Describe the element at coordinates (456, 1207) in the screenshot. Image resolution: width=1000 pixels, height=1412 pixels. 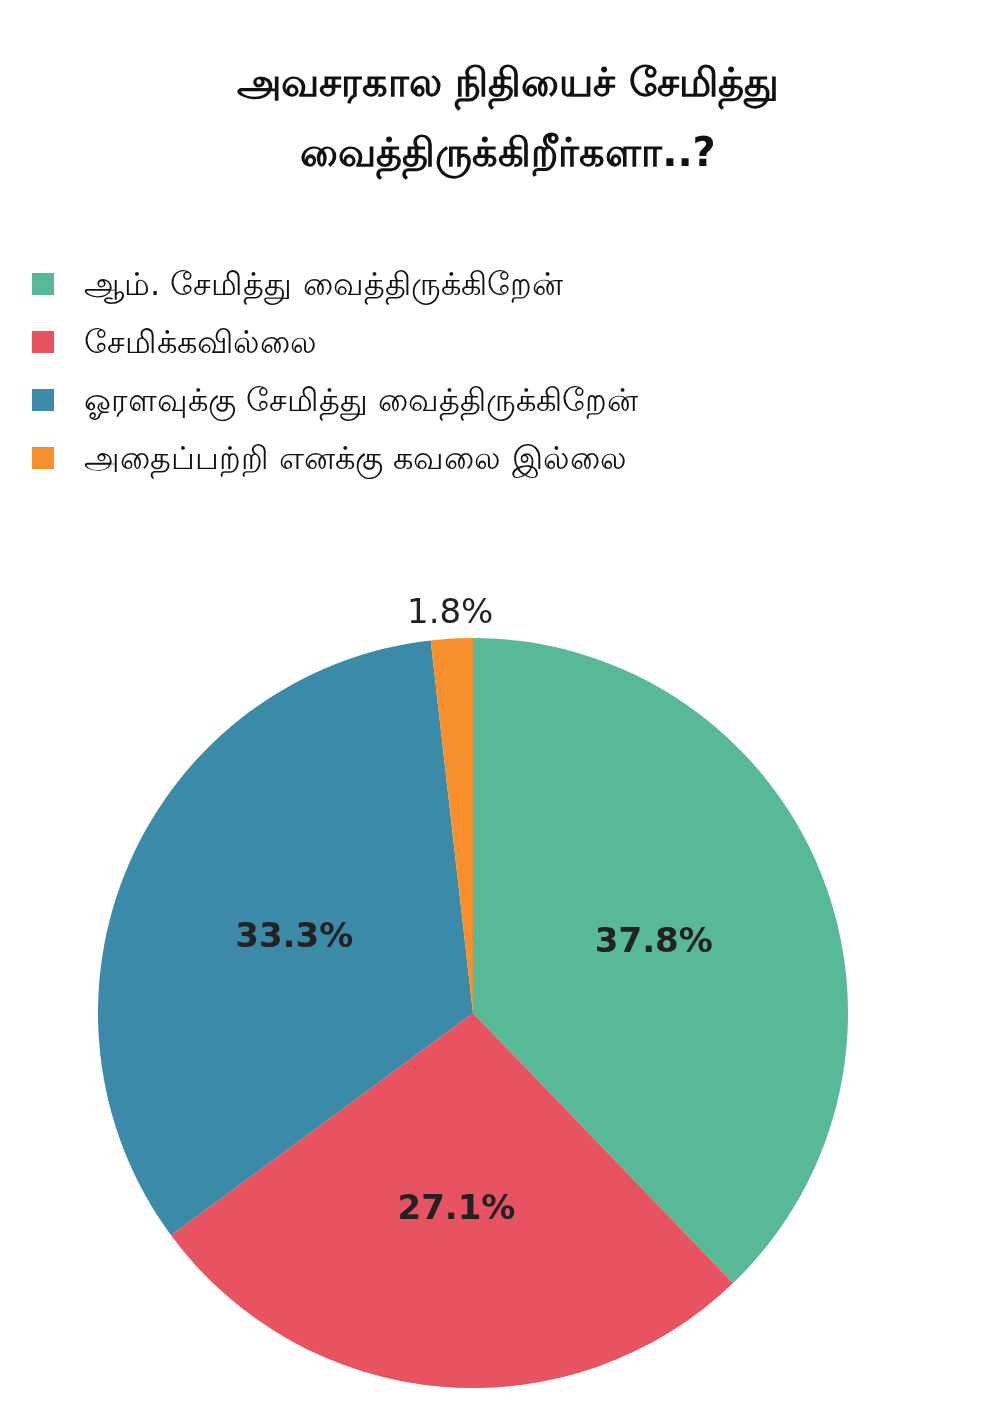
I see `data-label: 27.1%` at that location.